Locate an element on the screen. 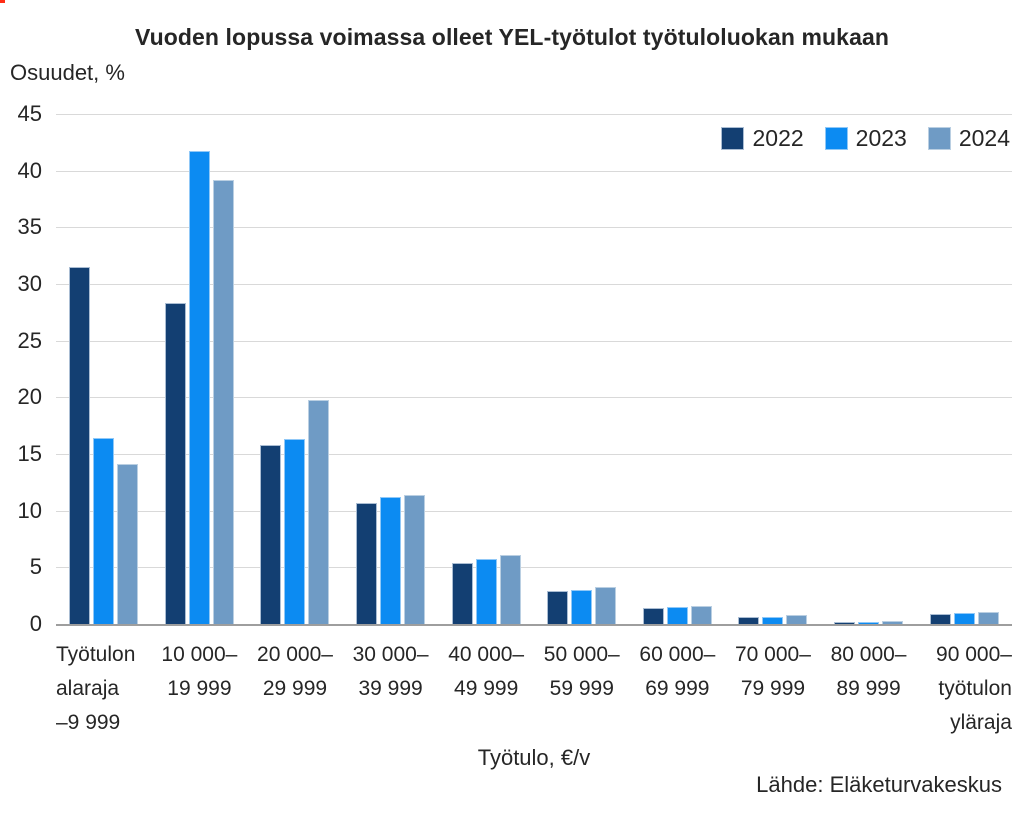 The image size is (1024, 816). y-tick-label: 0 is located at coordinates (35, 623).